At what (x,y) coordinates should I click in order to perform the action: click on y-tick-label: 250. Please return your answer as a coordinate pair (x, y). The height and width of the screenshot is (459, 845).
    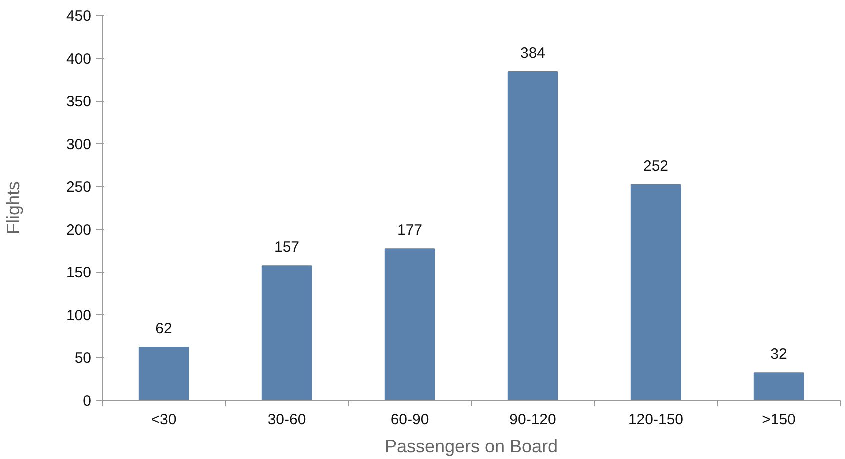
    Looking at the image, I should click on (79, 187).